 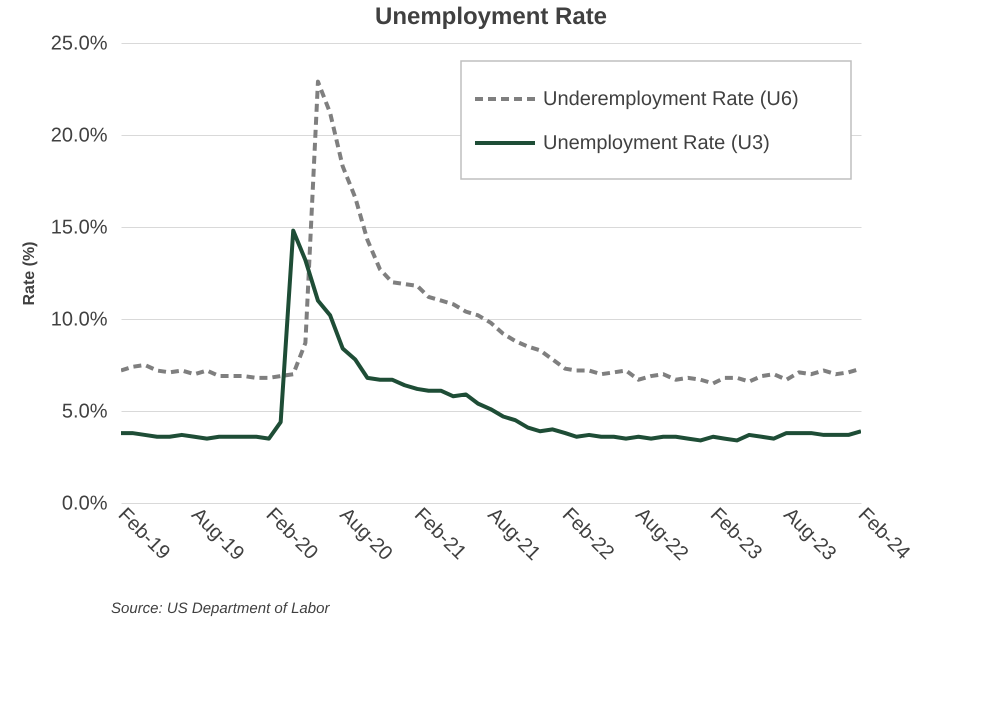 I want to click on legend-label: Underemployment Rate (U6), so click(x=671, y=99).